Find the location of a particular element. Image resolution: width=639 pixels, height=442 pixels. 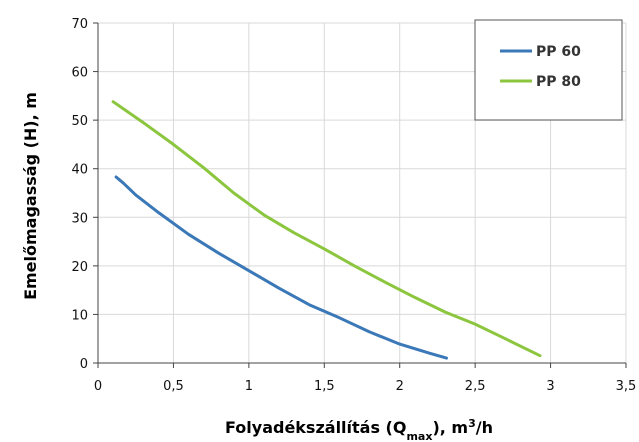

x-tick-label: 3,5 is located at coordinates (626, 386).